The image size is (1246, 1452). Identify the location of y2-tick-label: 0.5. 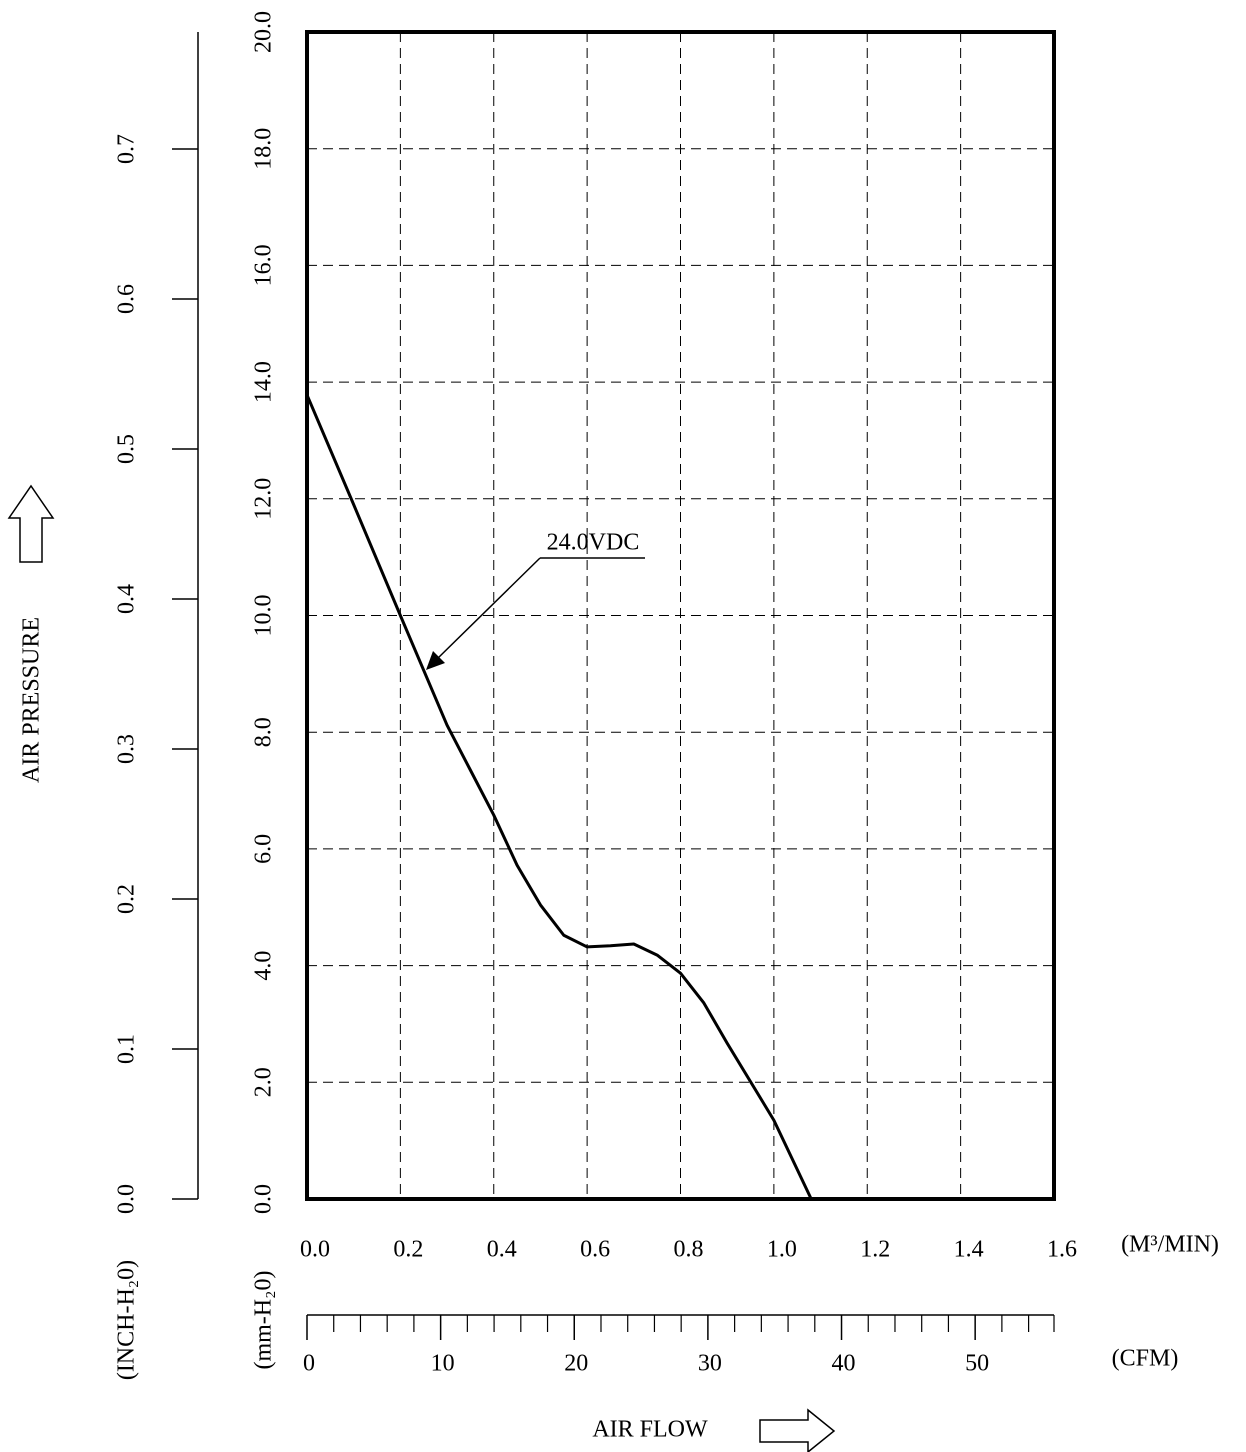
(127, 449).